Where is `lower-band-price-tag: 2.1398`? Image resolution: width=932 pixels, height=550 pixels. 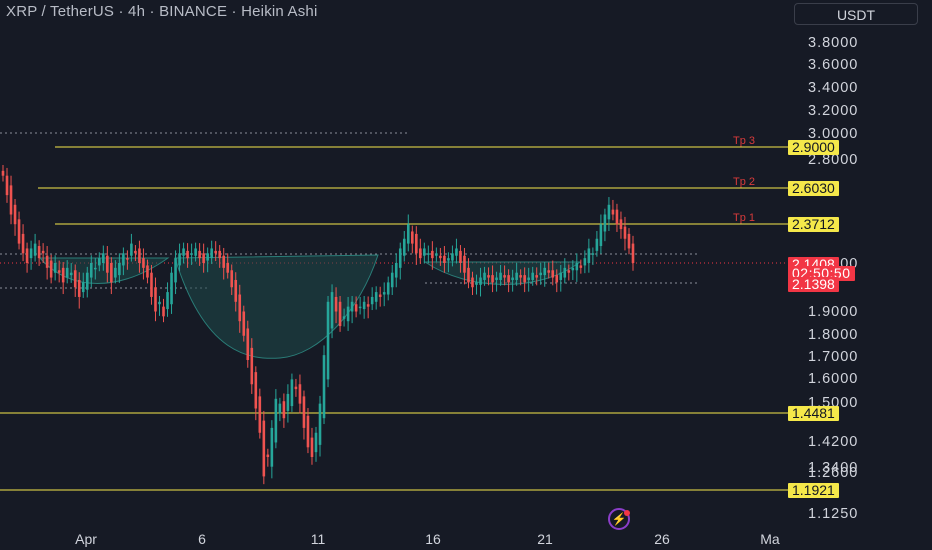 lower-band-price-tag: 2.1398 is located at coordinates (813, 284).